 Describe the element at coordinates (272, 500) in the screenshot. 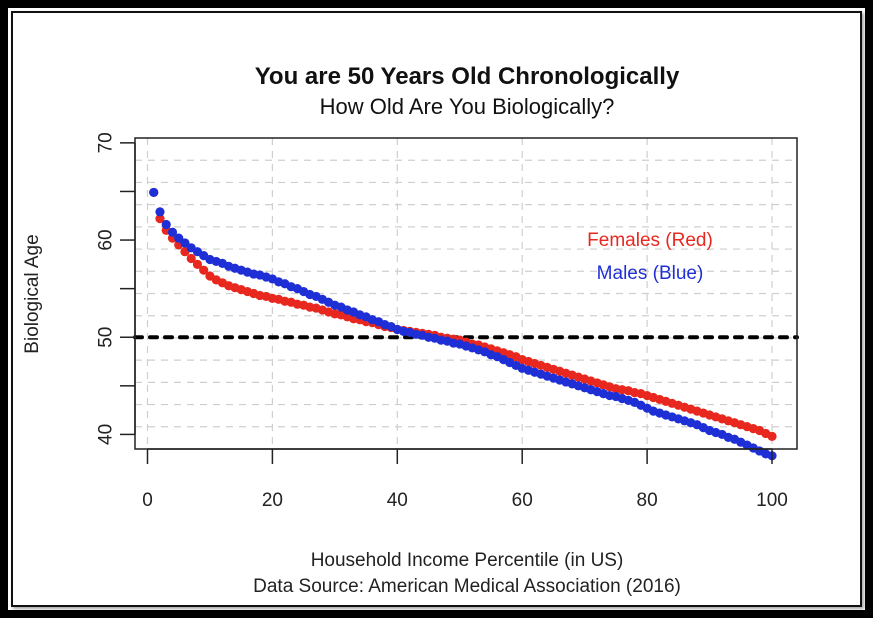

I see `x-tick-label: 20` at that location.